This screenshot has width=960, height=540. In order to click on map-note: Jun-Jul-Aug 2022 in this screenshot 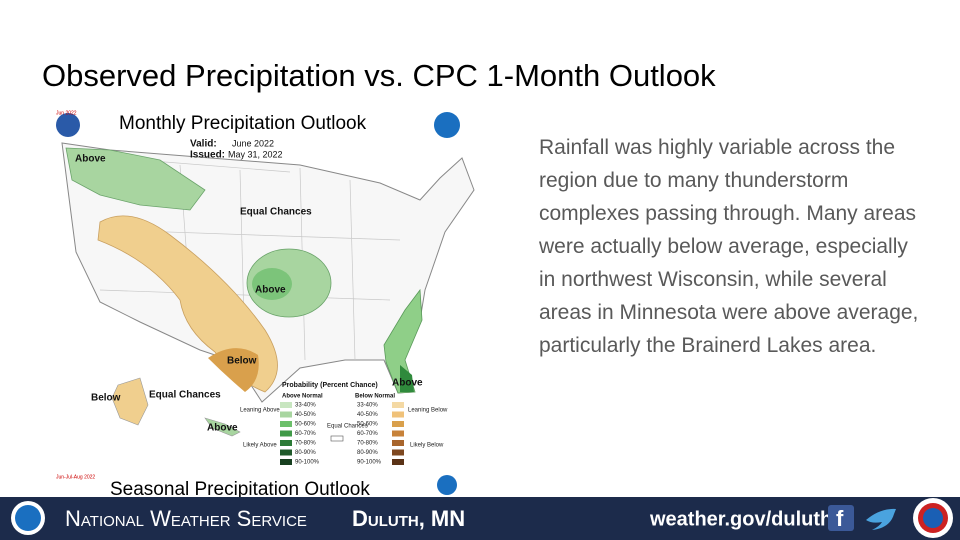, I will do `click(75, 477)`.